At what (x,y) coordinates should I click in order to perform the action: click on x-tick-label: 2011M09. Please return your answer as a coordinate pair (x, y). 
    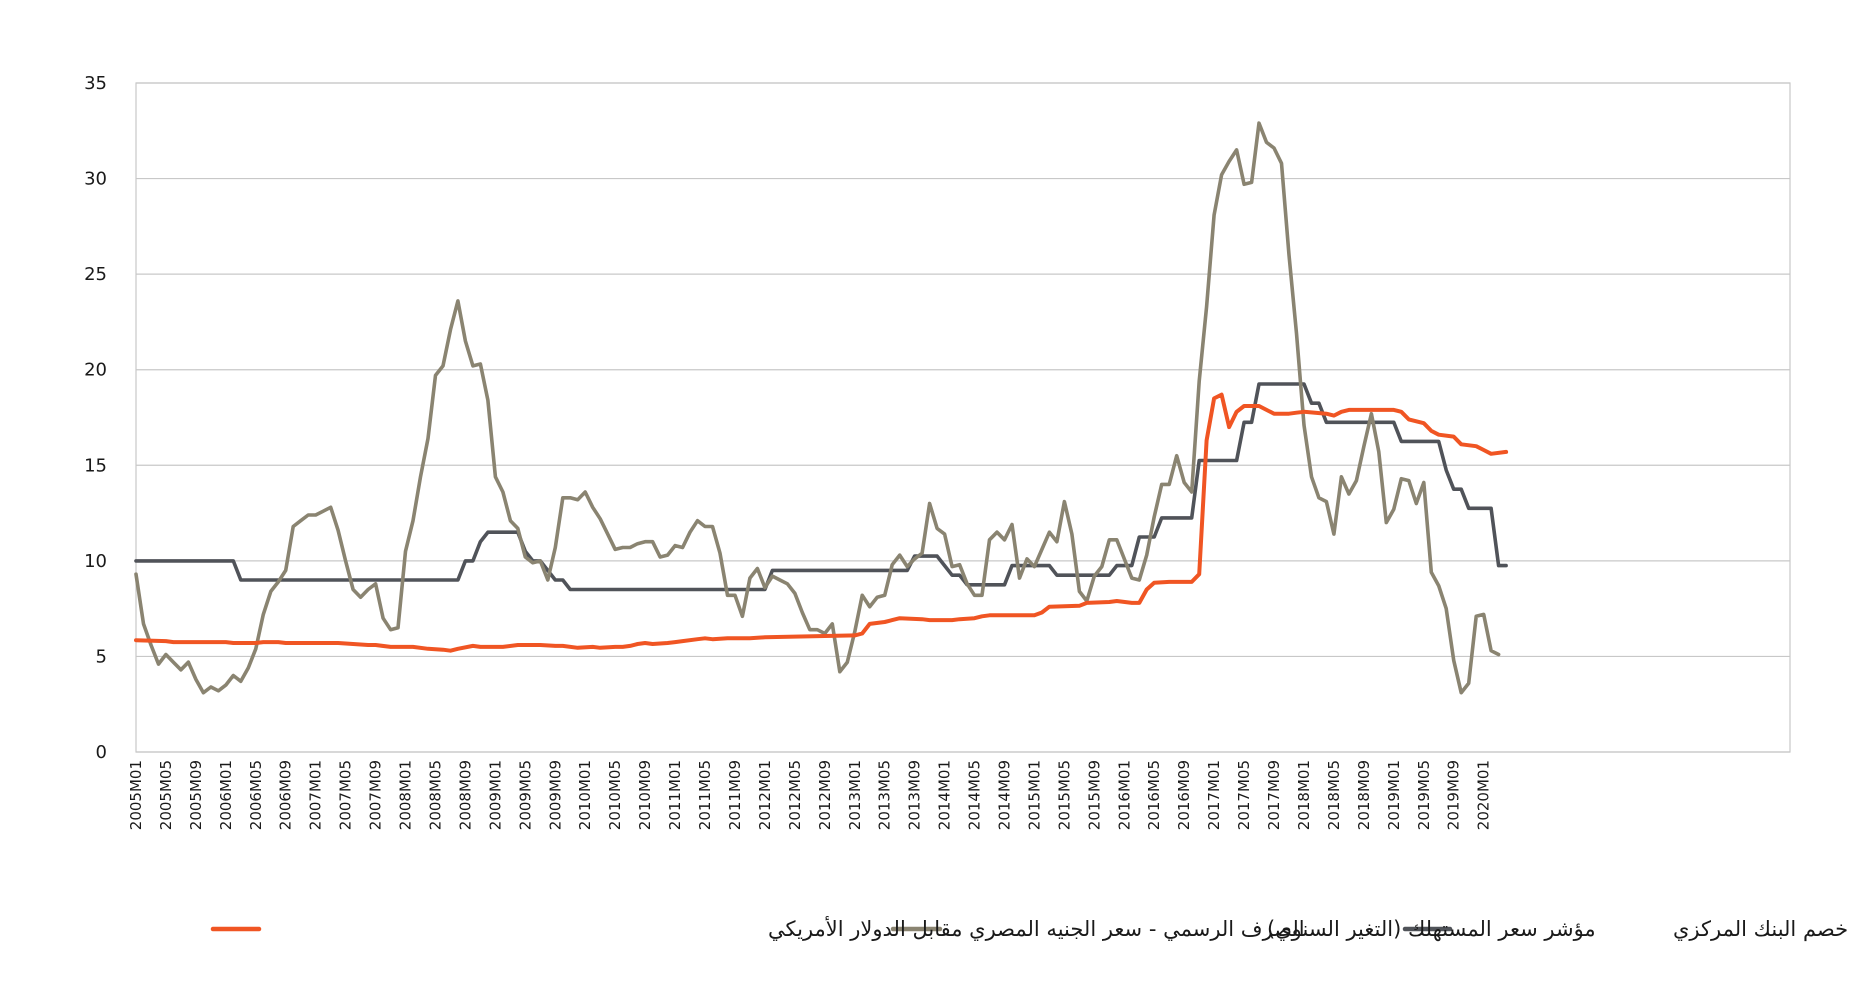
    Looking at the image, I should click on (735, 795).